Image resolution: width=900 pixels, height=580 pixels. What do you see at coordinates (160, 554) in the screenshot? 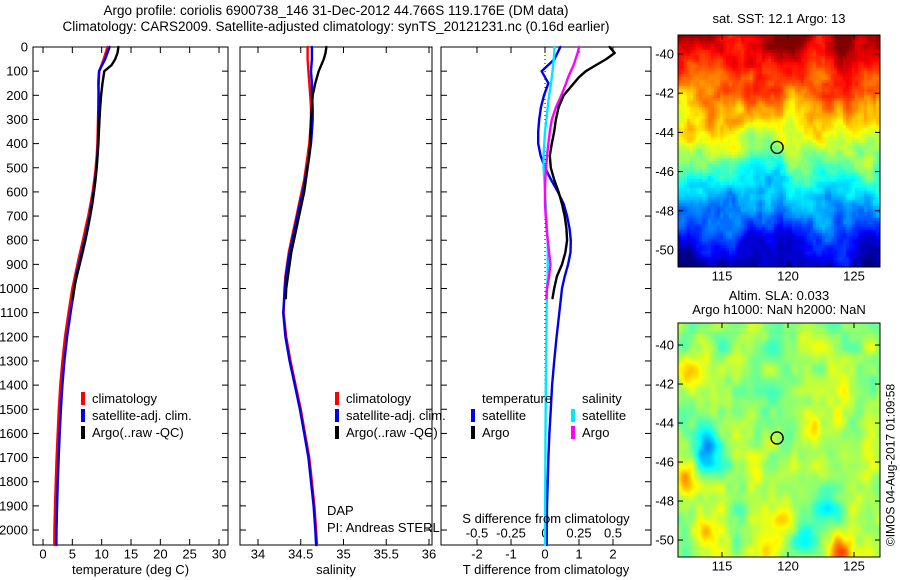
I see `svg-text: 20` at bounding box center [160, 554].